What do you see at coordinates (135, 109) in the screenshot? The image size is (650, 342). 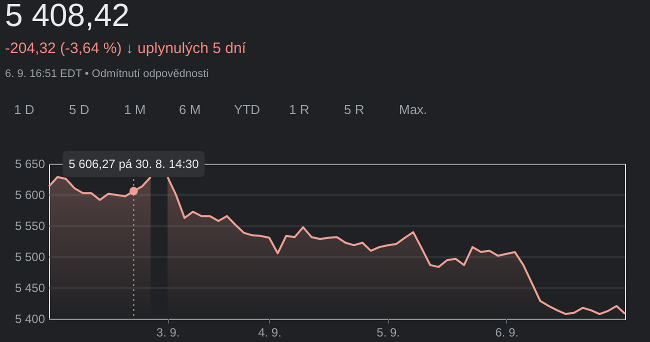 I see `text: 1 M` at bounding box center [135, 109].